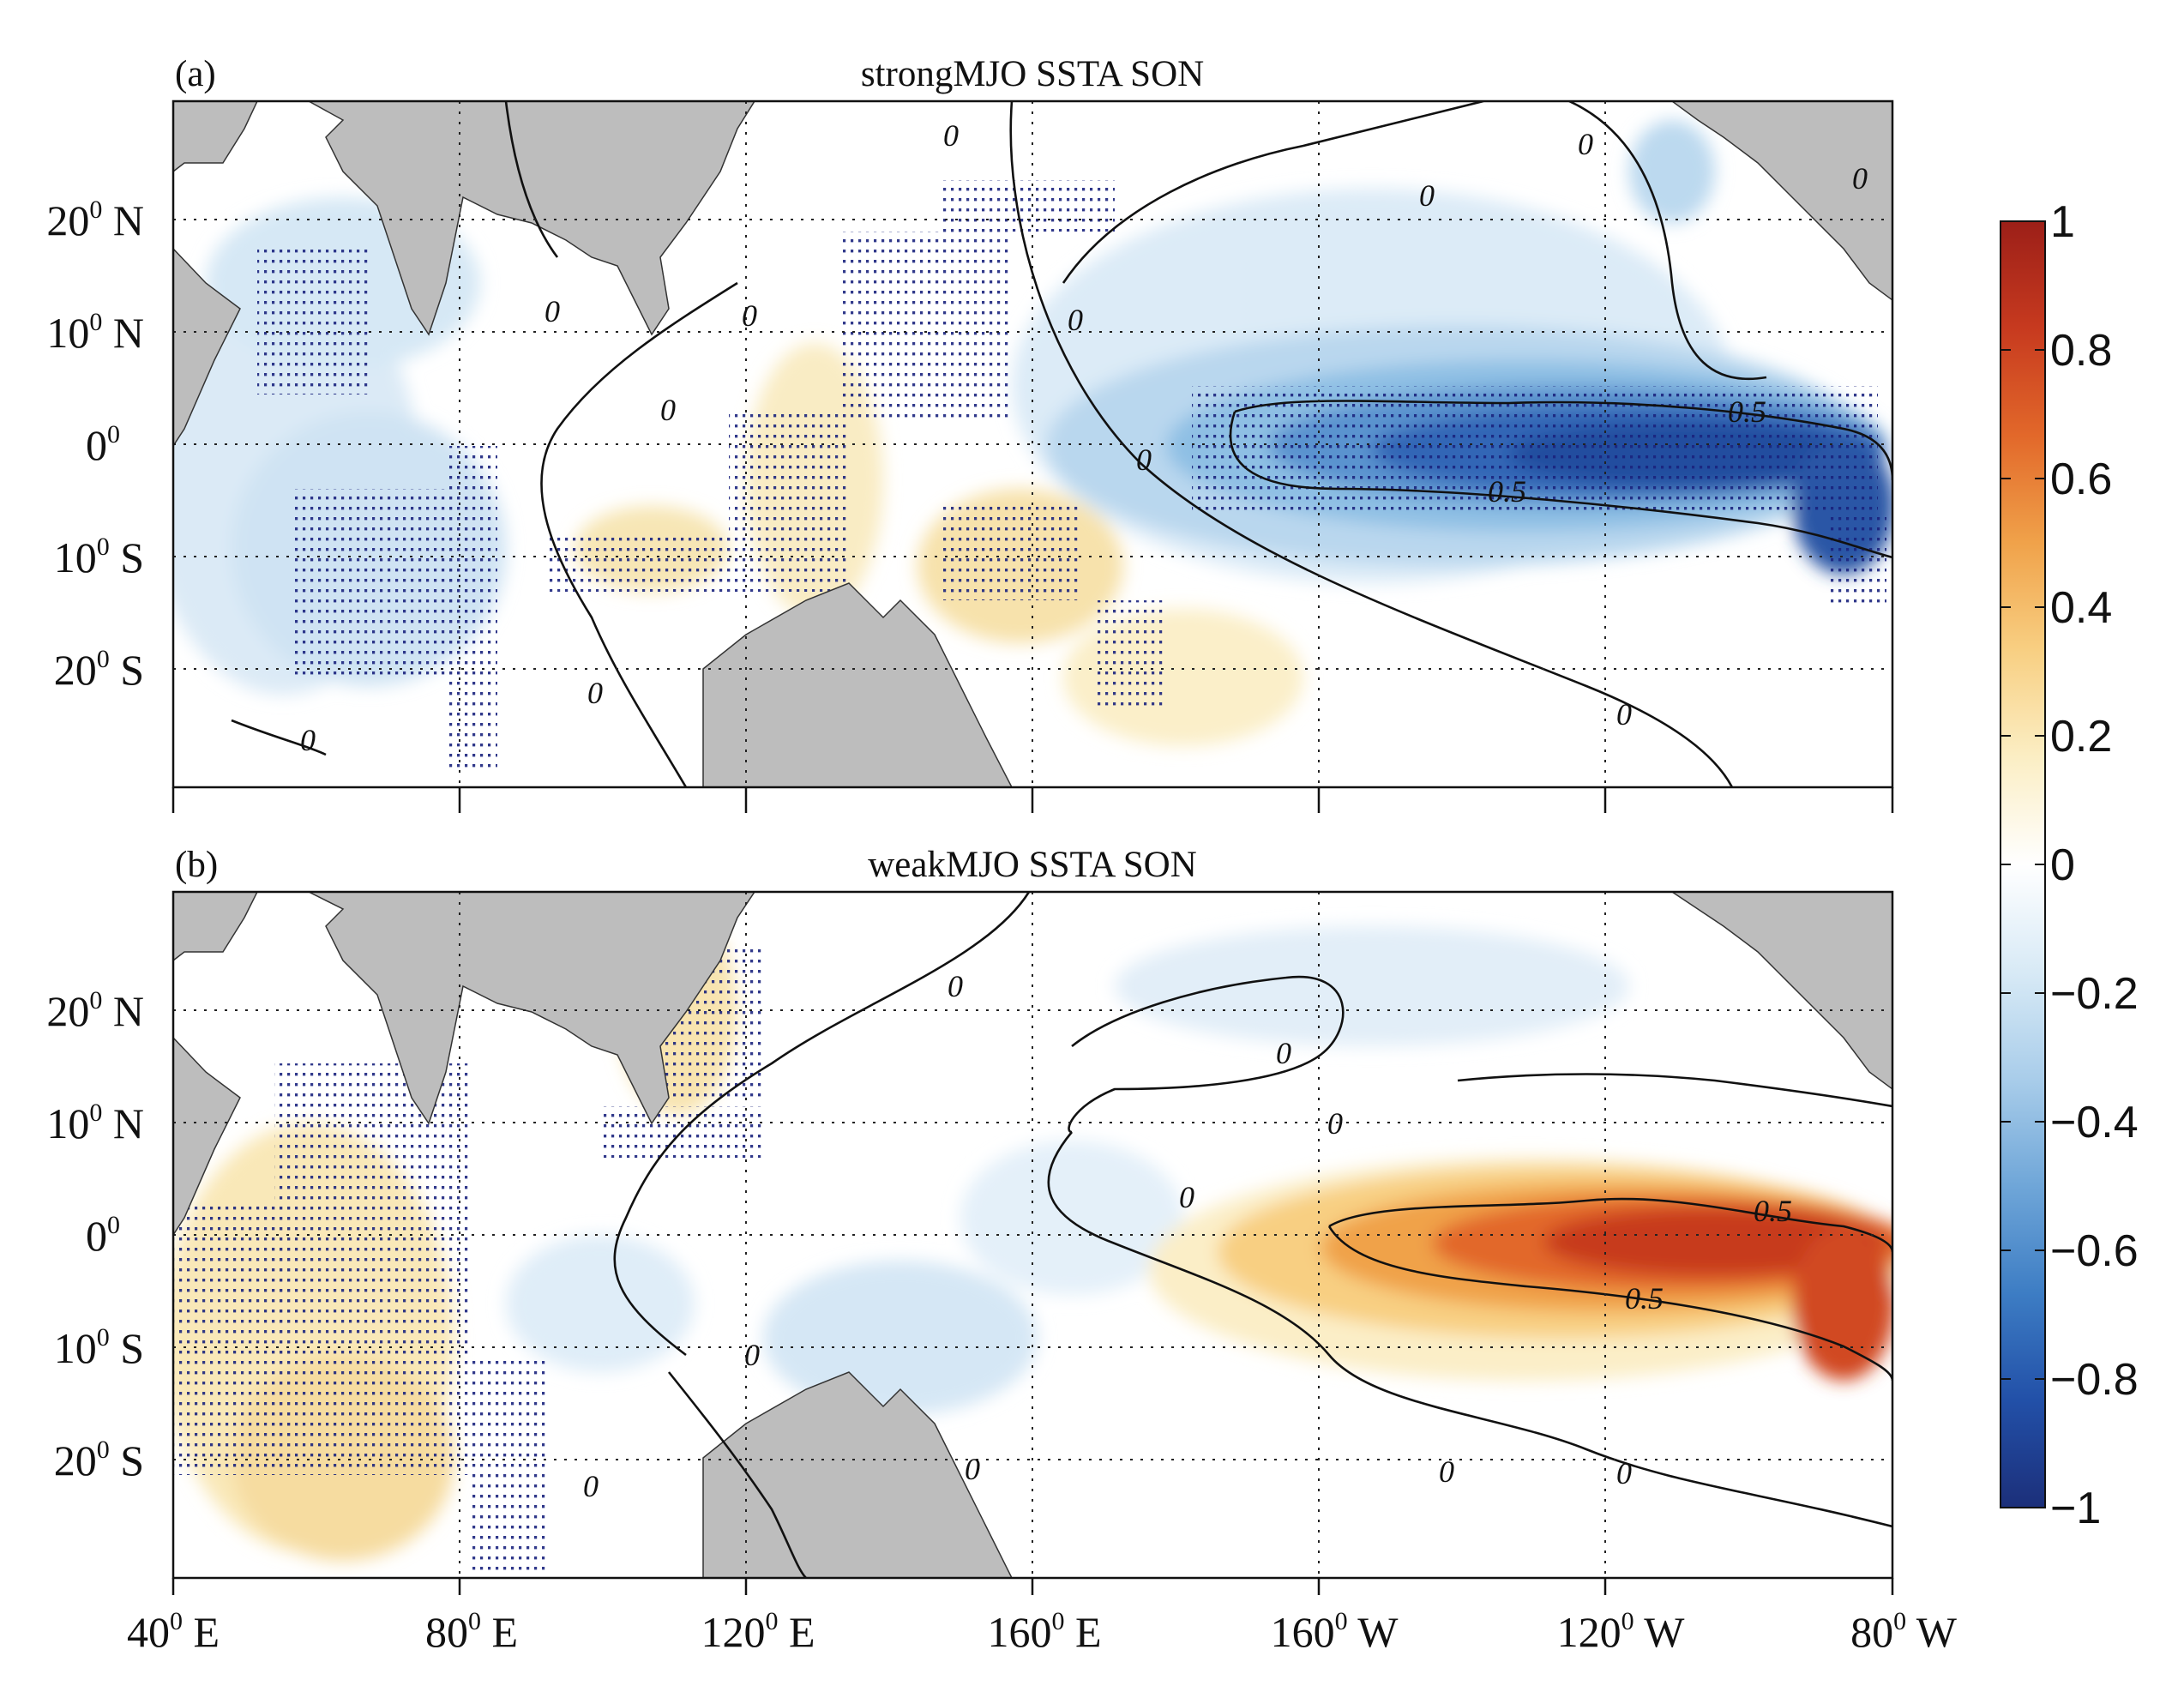 The width and height of the screenshot is (2184, 1704). I want to click on colorbar-tick-label: −0.6, so click(2094, 1251).